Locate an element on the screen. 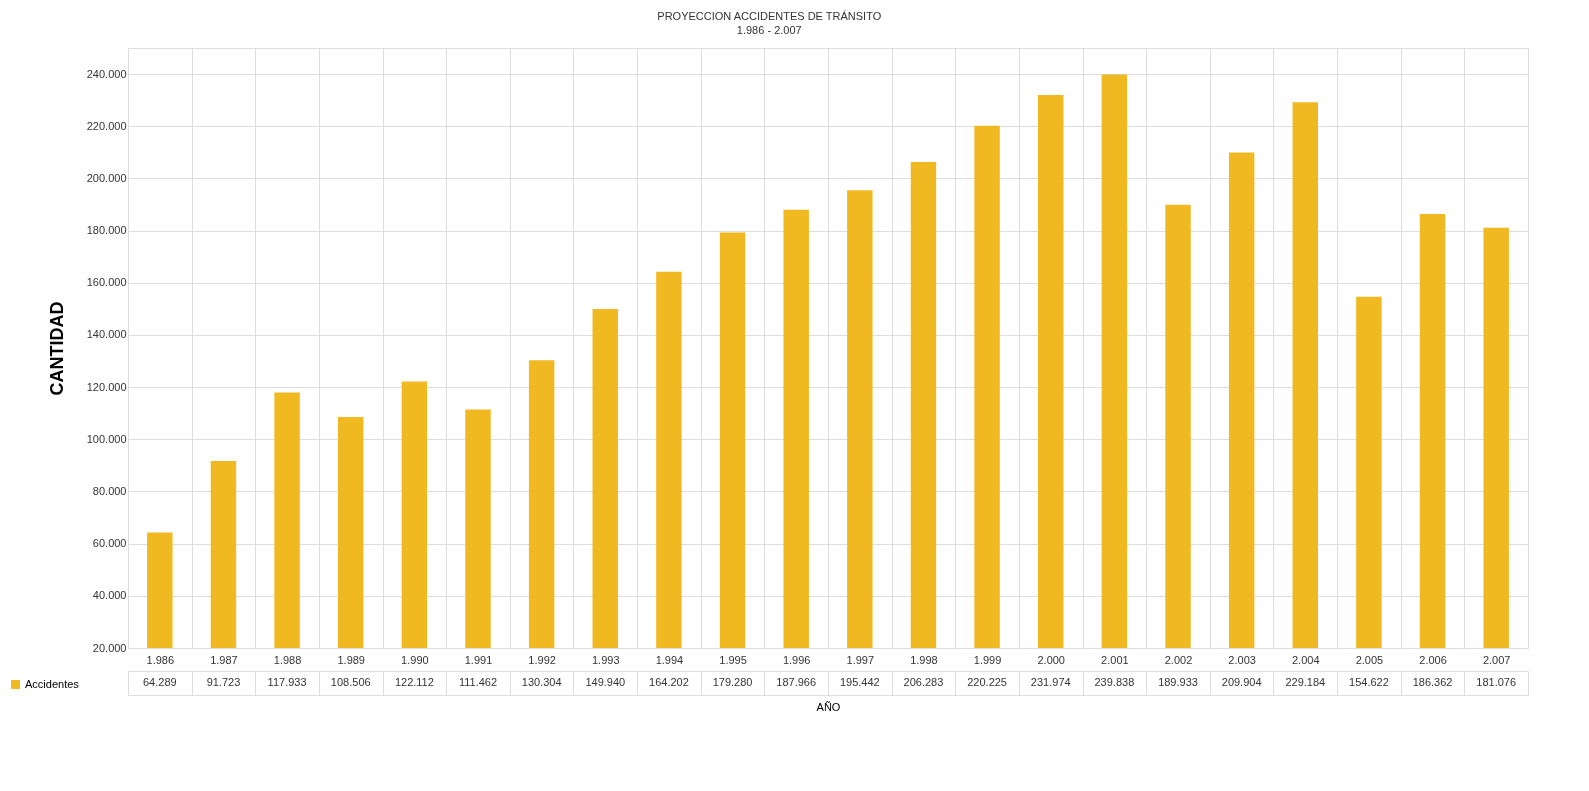  chart-title: PROYECCION ACCIDENTES DE TRÁNSITO is located at coordinates (769, 15).